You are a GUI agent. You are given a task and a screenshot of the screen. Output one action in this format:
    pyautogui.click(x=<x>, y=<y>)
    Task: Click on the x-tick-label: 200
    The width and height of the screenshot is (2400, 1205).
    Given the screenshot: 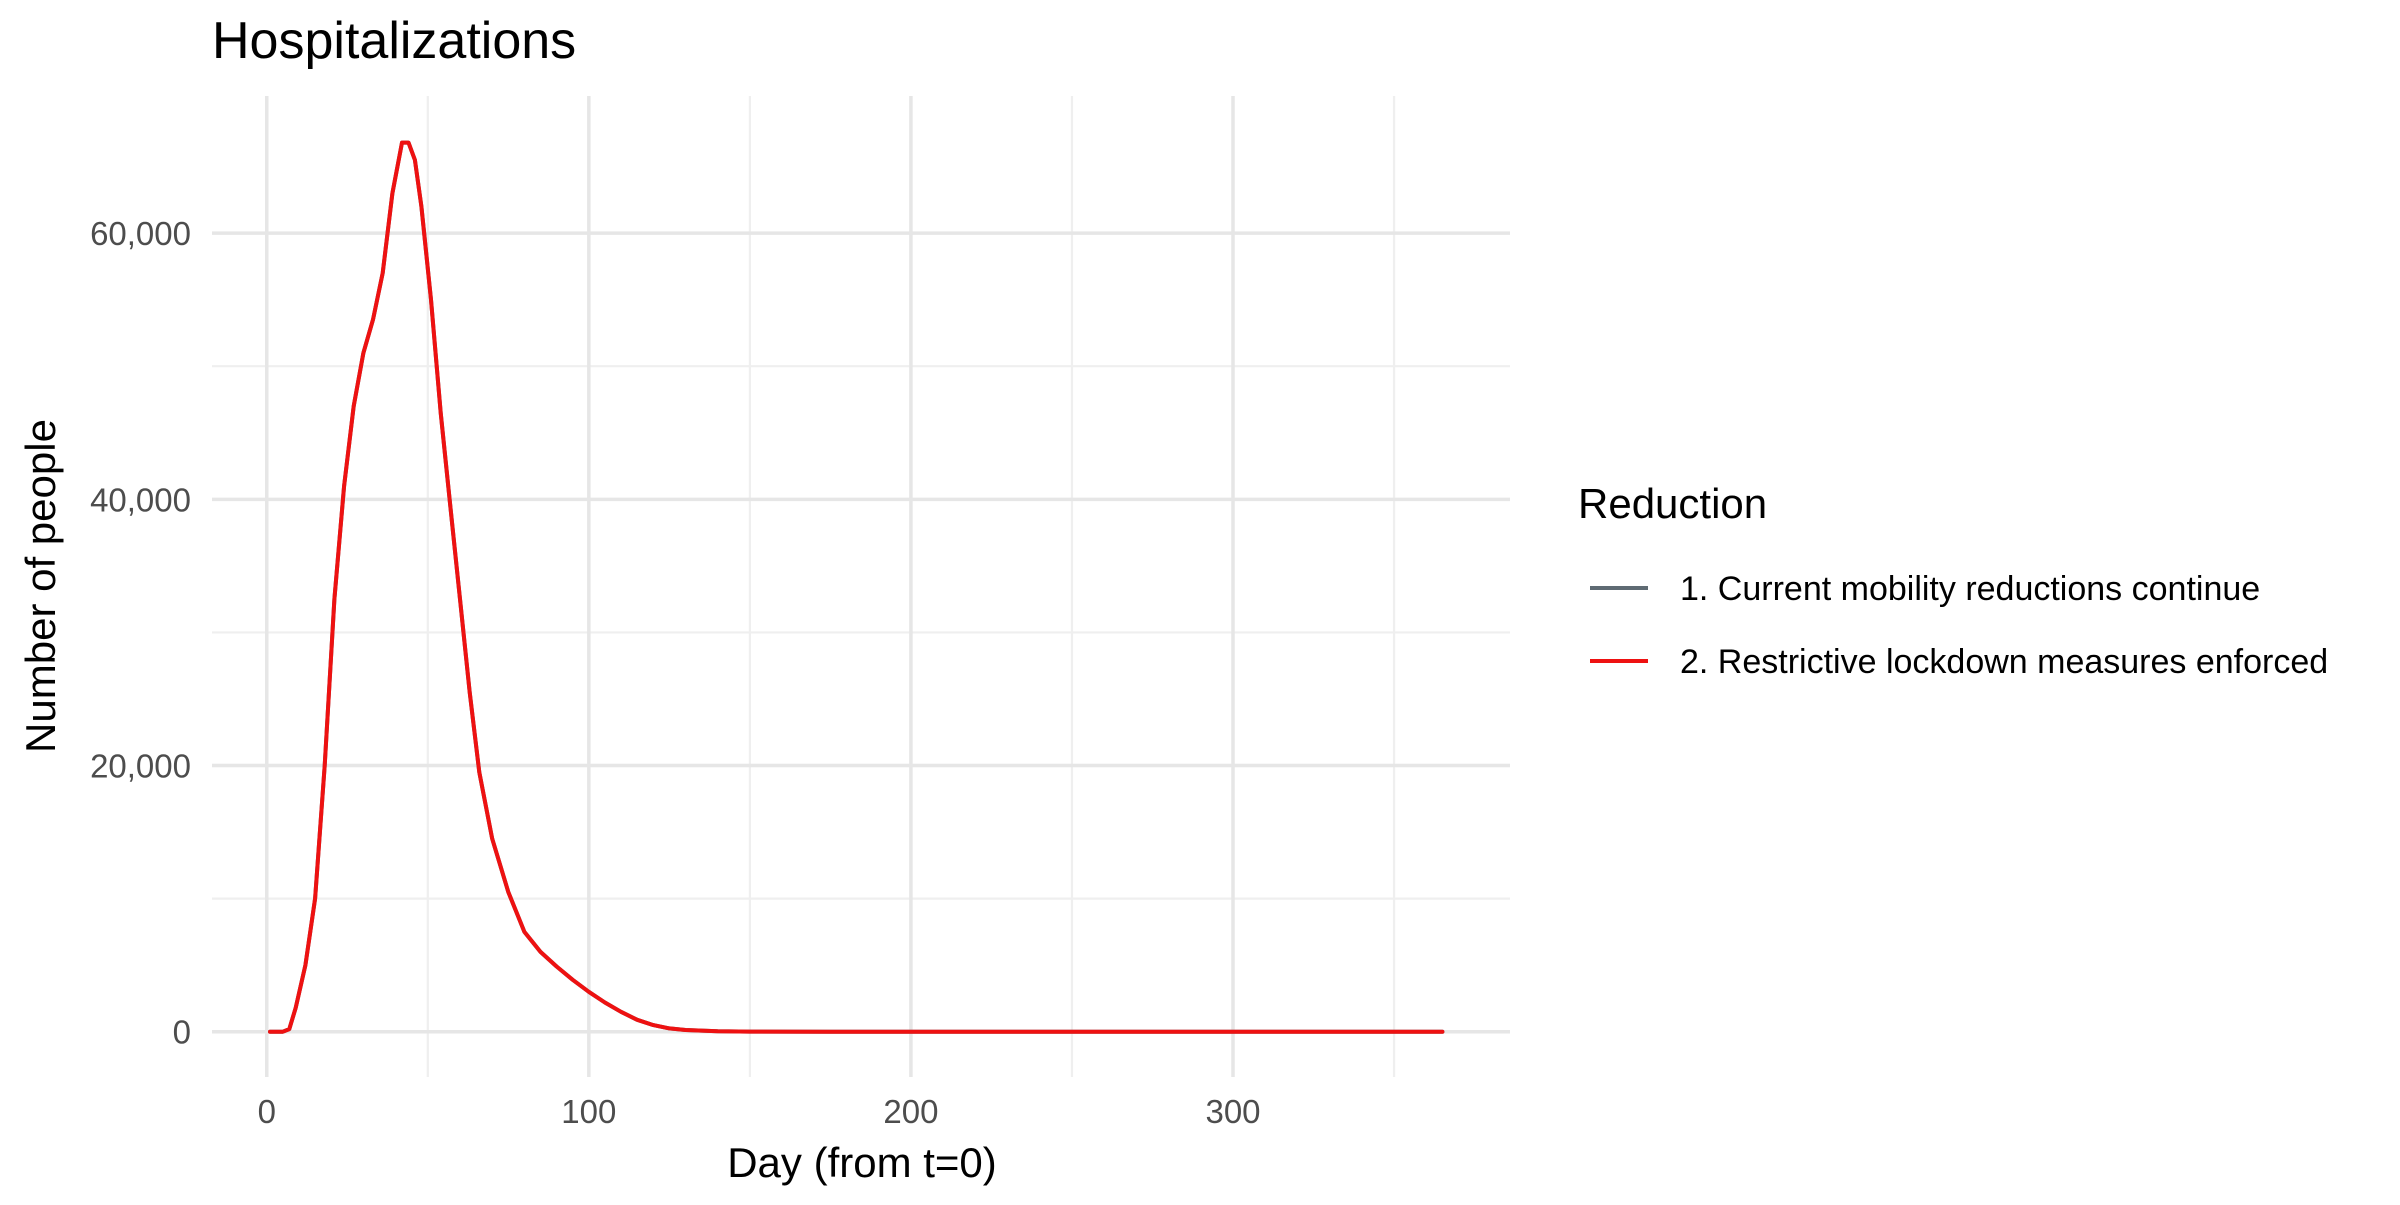 What is the action you would take?
    pyautogui.click(x=910, y=1111)
    